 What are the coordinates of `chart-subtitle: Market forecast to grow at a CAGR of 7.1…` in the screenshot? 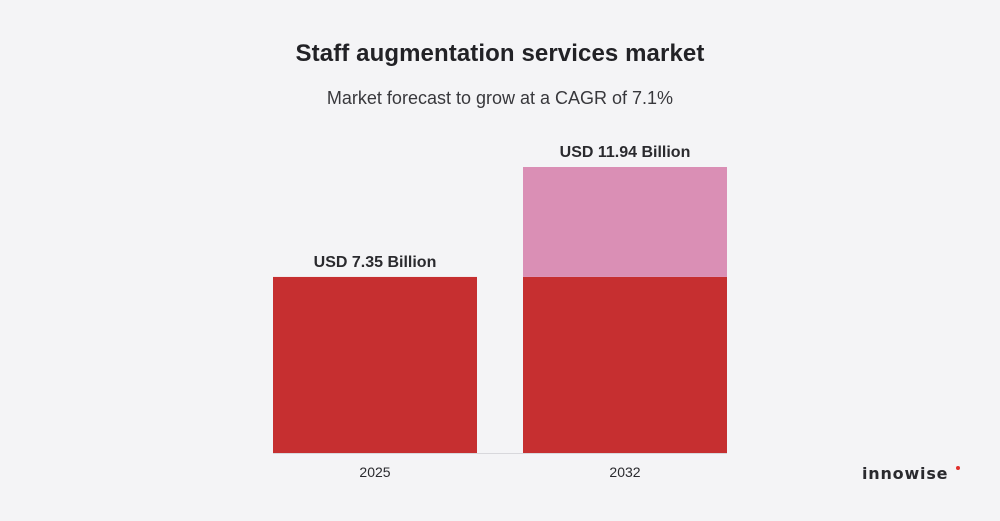 It's located at (500, 98).